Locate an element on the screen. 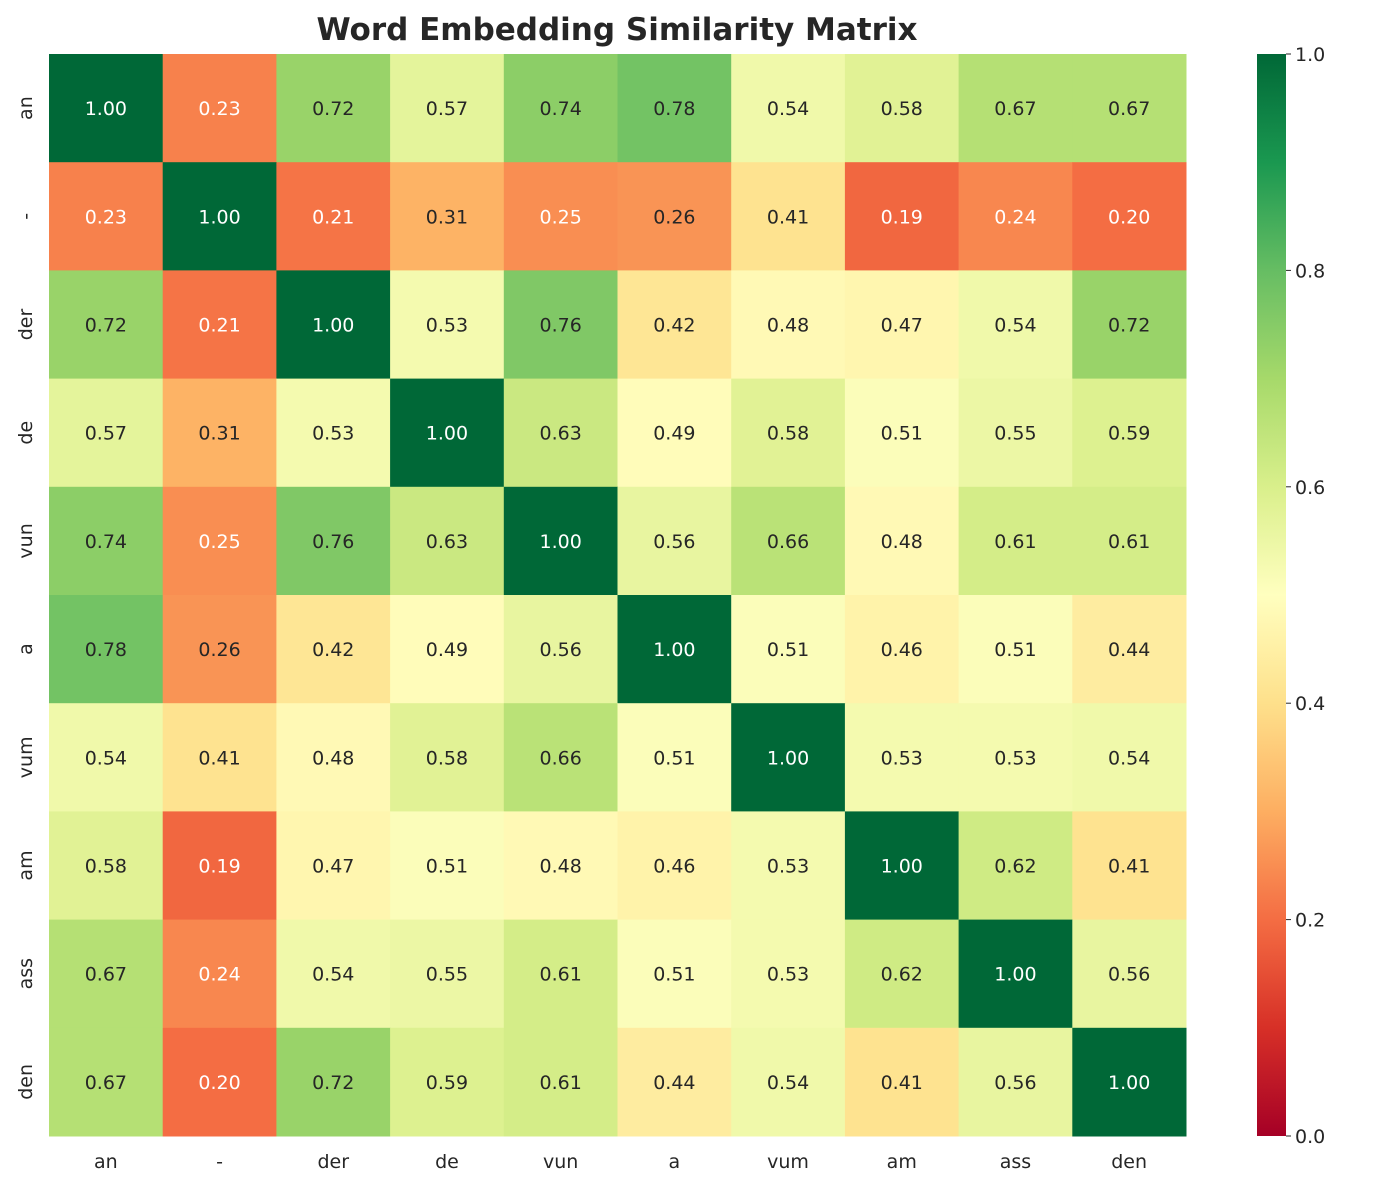 This screenshot has height=1186, width=1373. cell-label: 0.46 is located at coordinates (902, 650).